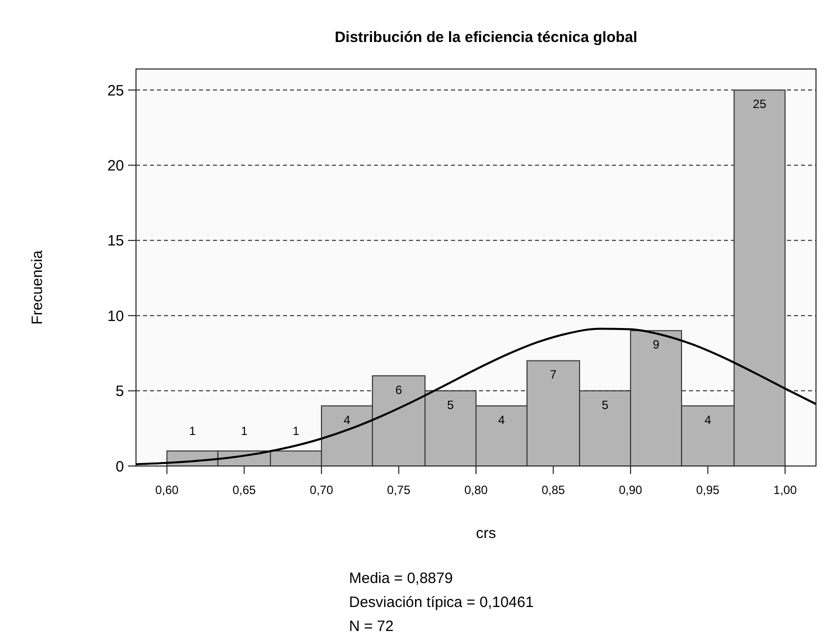 Image resolution: width=826 pixels, height=642 pixels. I want to click on text: N = 72, so click(371, 626).